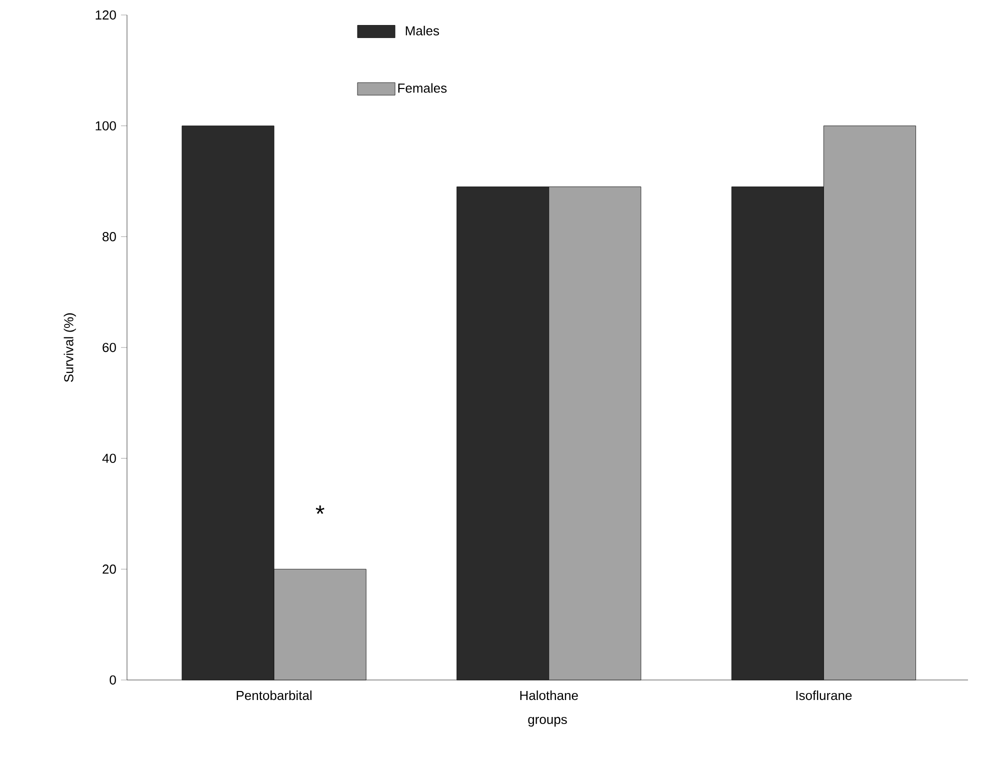 The image size is (986, 759). What do you see at coordinates (274, 695) in the screenshot?
I see `x-tick-label: Pentobarbital` at bounding box center [274, 695].